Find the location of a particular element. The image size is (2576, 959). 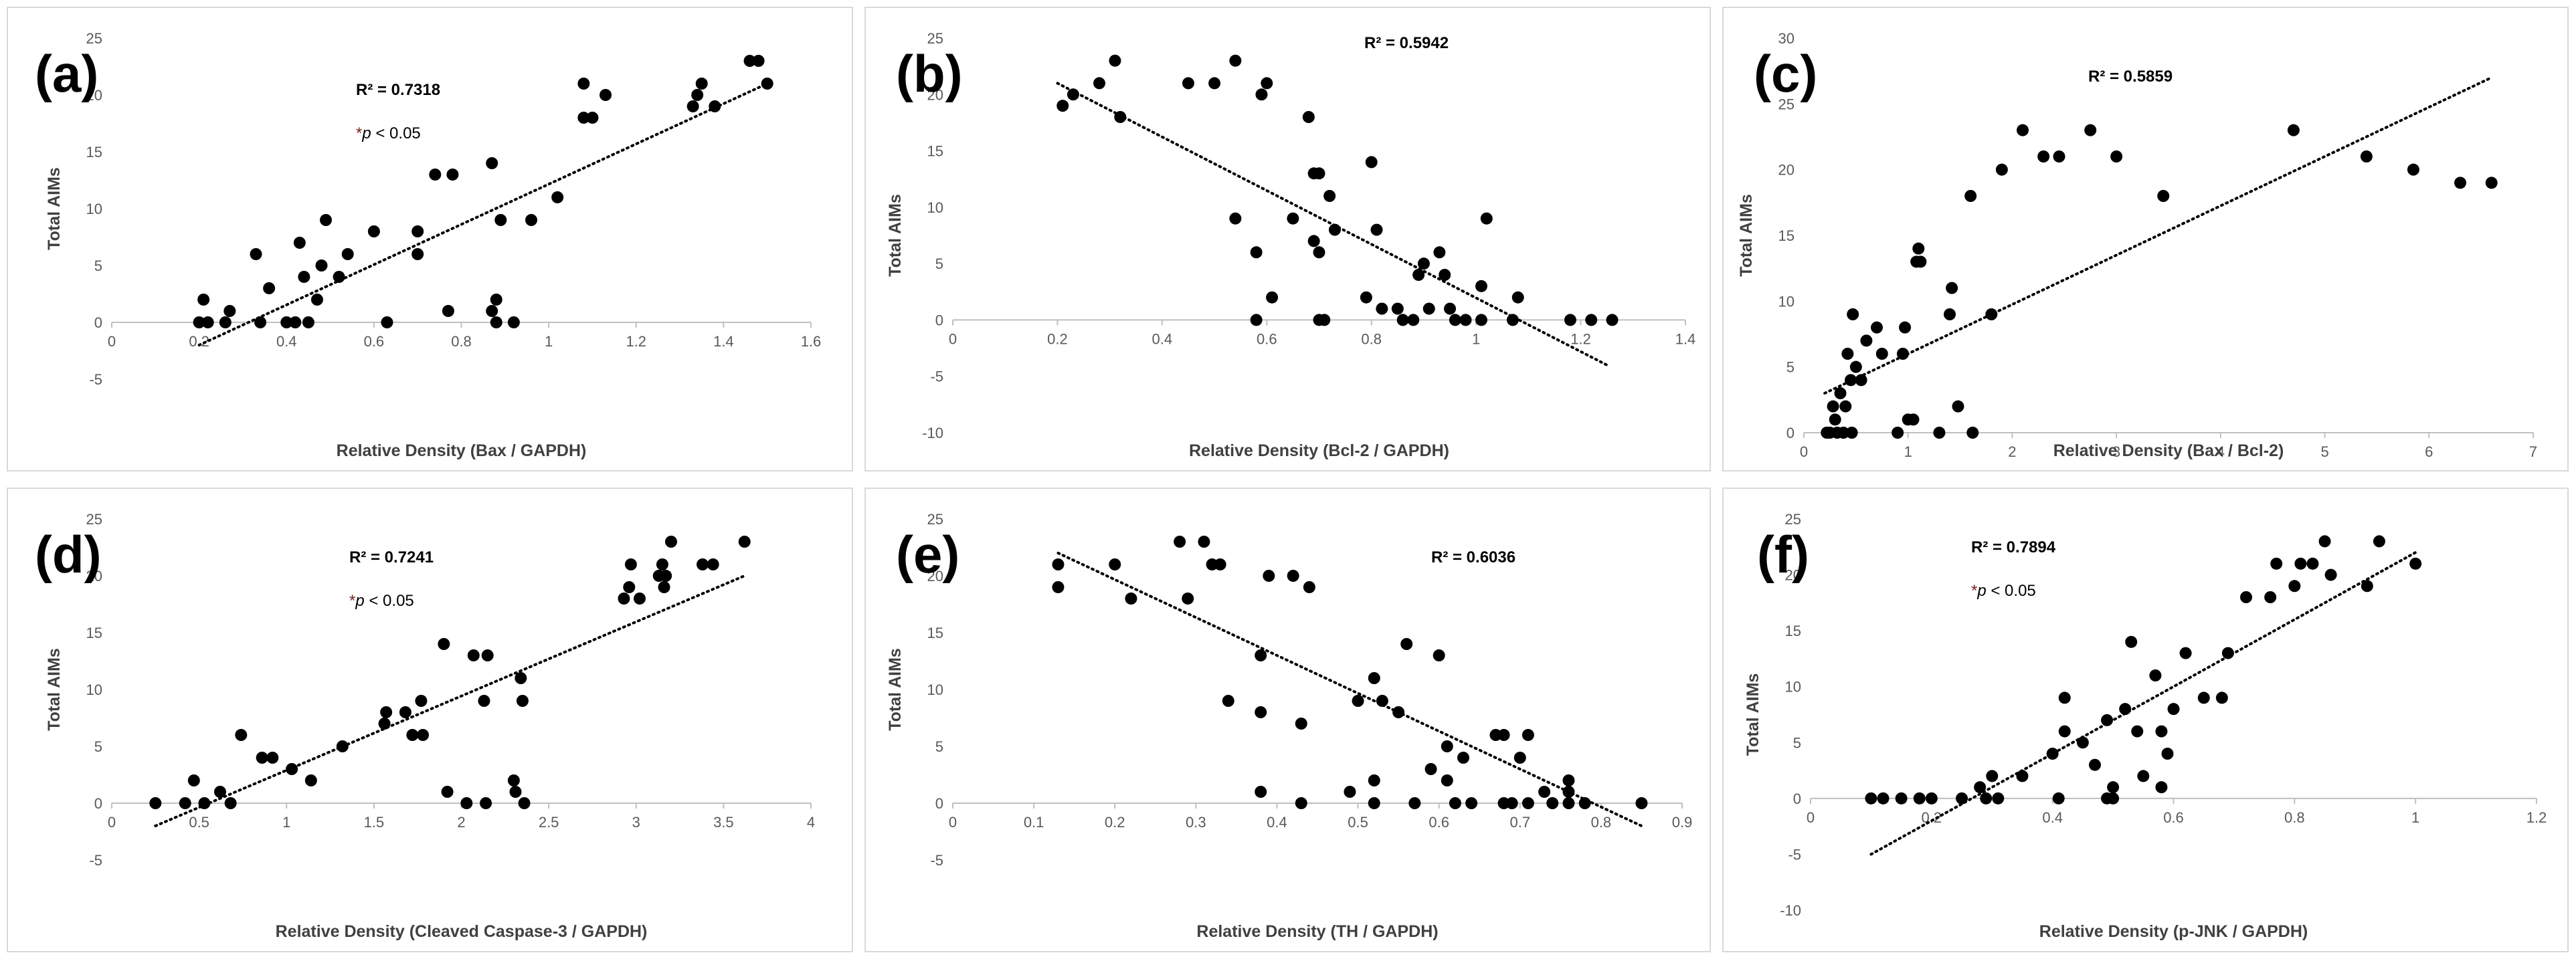

y-tick-label: 25 is located at coordinates (935, 519).